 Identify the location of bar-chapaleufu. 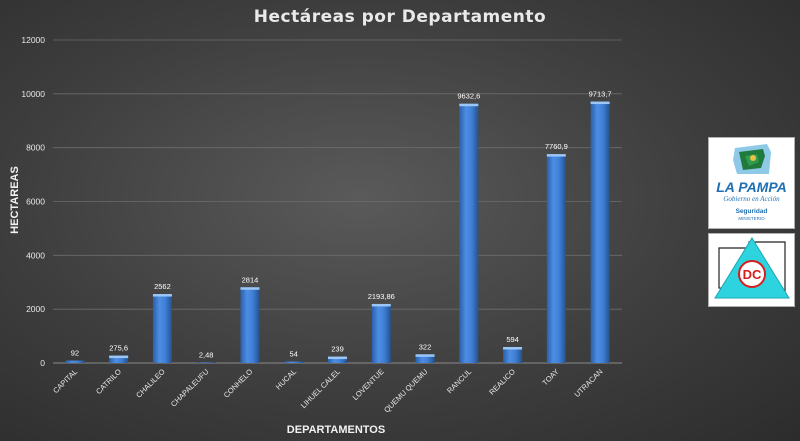
(206, 362).